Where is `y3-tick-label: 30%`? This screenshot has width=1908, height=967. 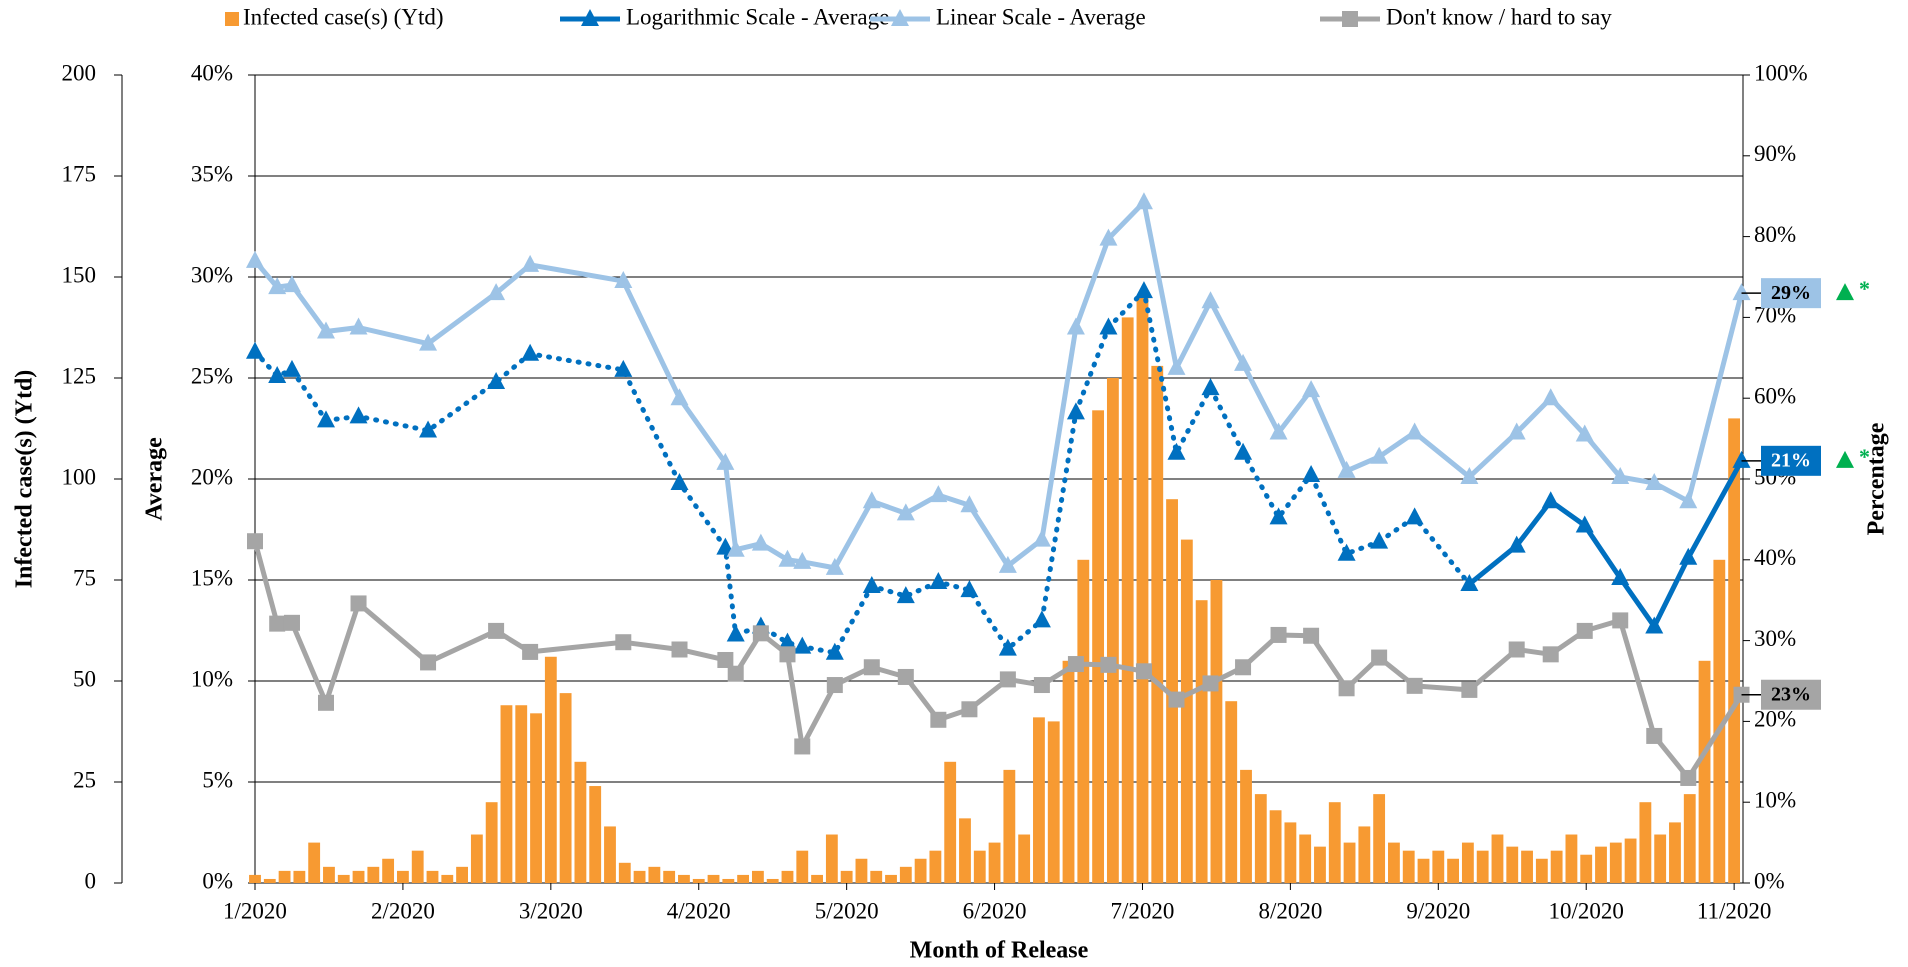 y3-tick-label: 30% is located at coordinates (1775, 638).